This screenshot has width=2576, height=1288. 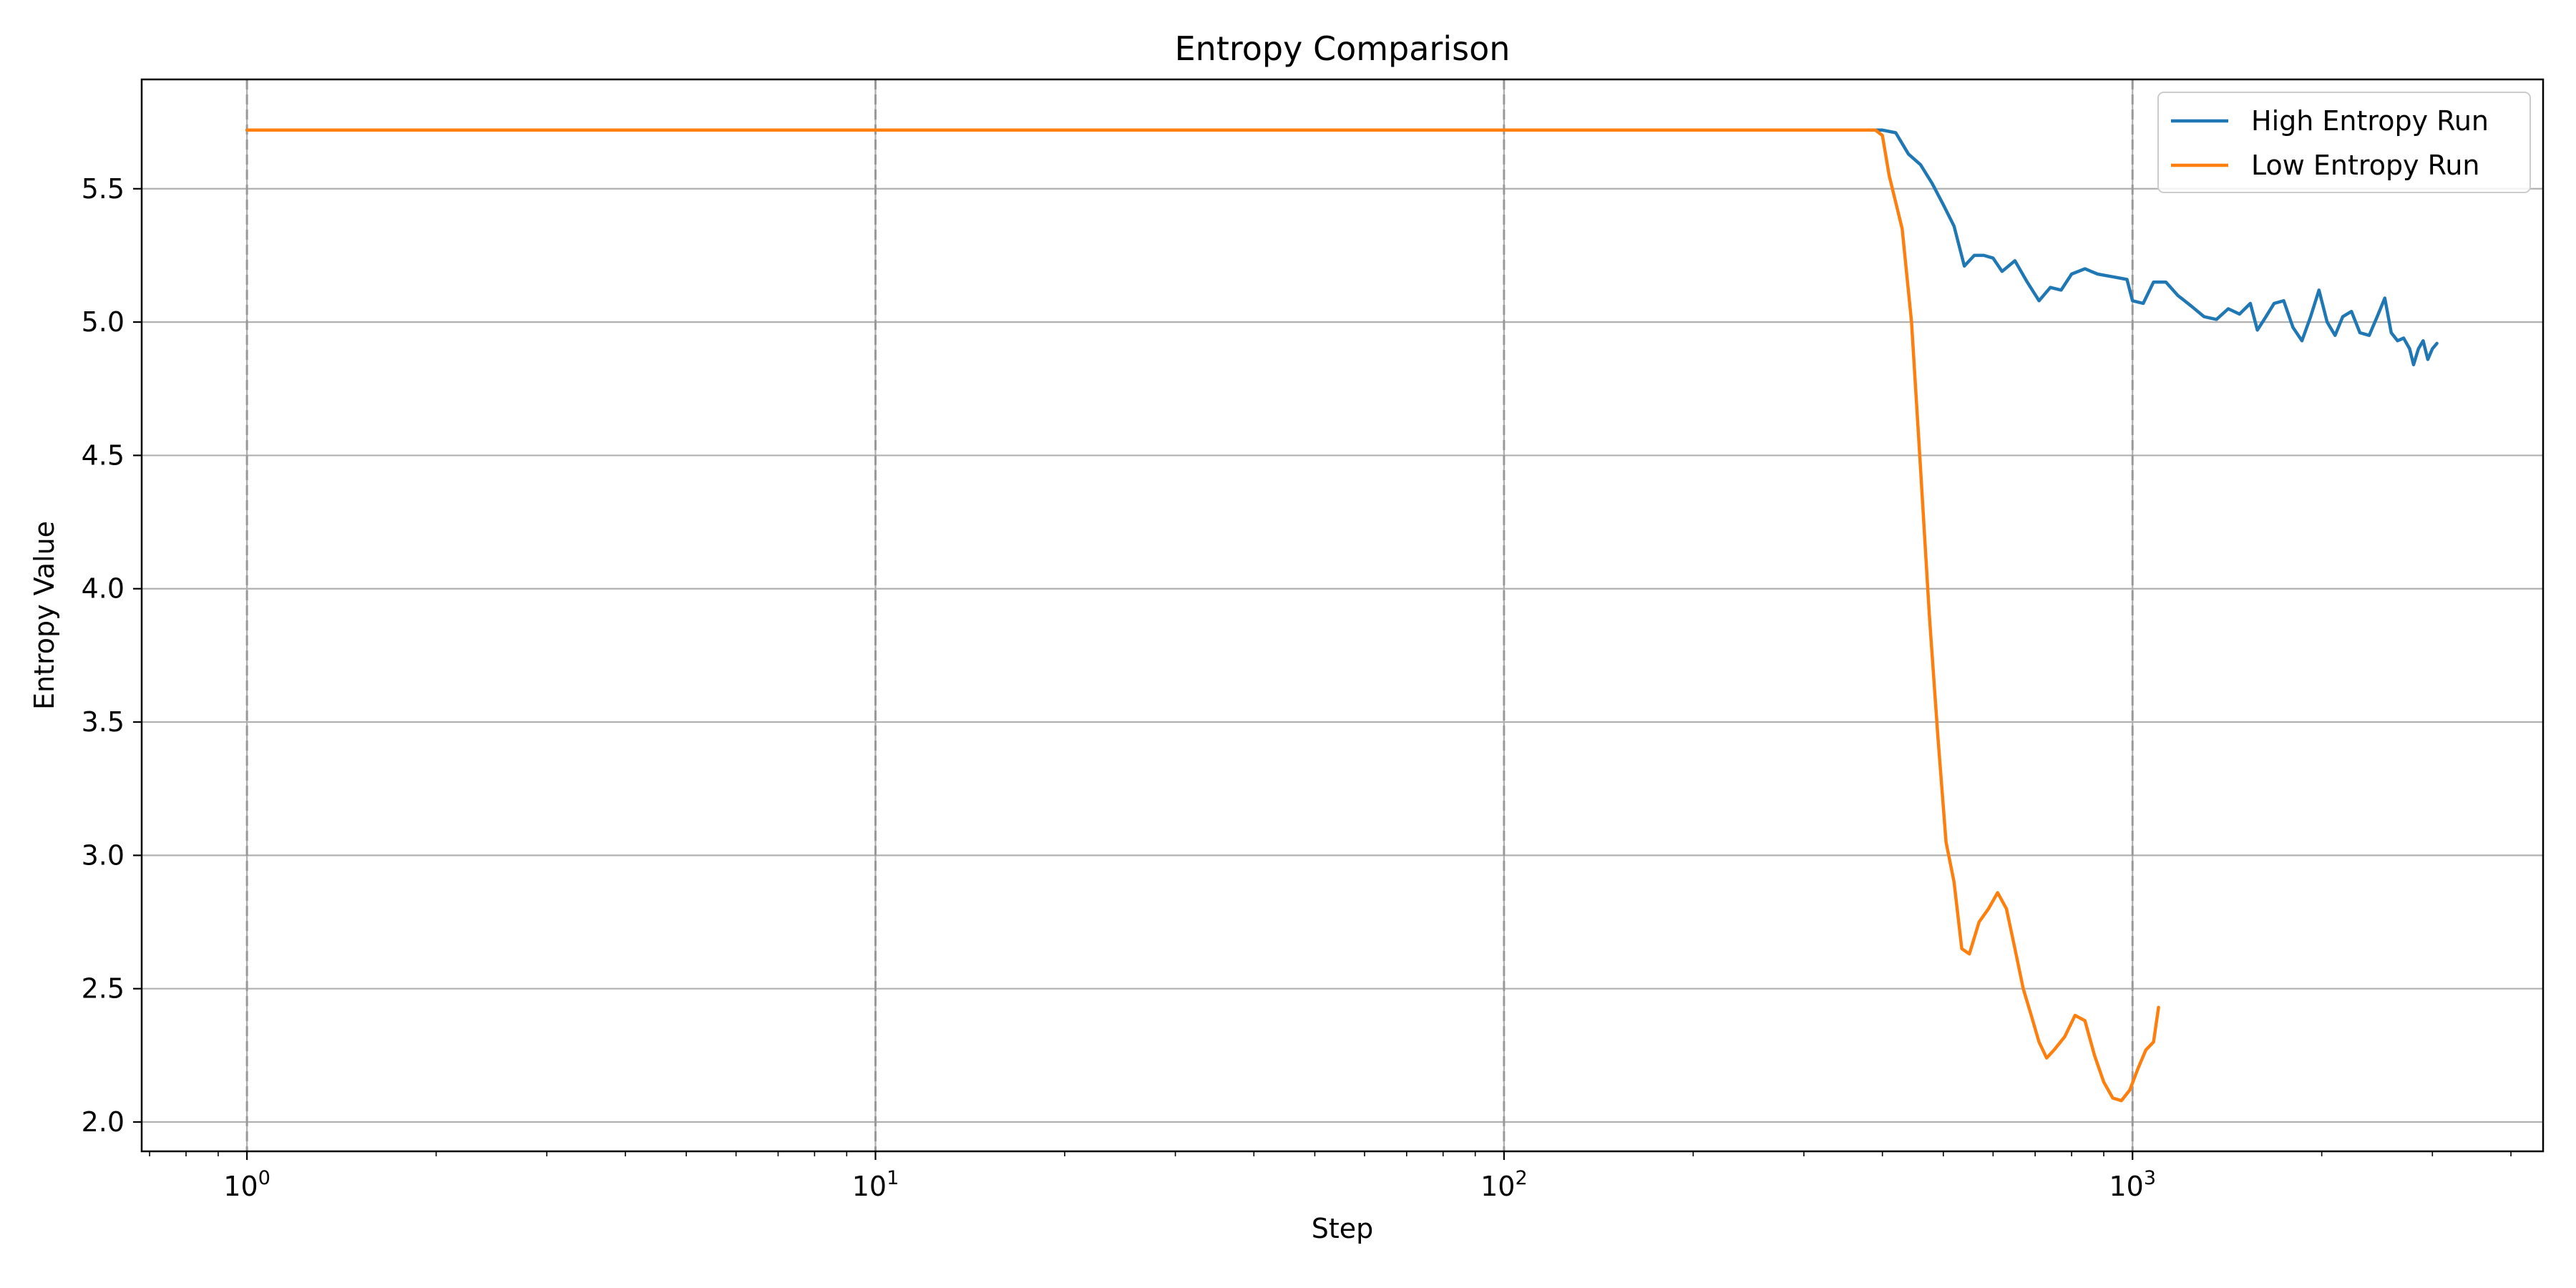 What do you see at coordinates (103, 1122) in the screenshot?
I see `y-tick-label: 2.0` at bounding box center [103, 1122].